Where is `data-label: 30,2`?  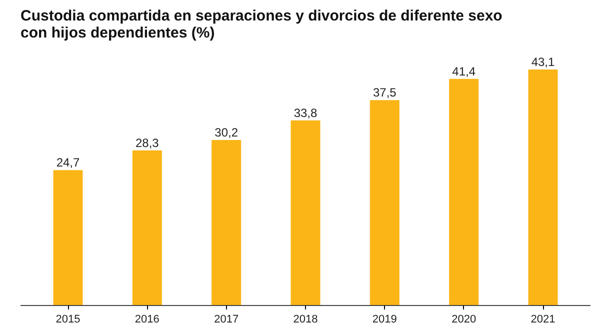 data-label: 30,2 is located at coordinates (226, 133).